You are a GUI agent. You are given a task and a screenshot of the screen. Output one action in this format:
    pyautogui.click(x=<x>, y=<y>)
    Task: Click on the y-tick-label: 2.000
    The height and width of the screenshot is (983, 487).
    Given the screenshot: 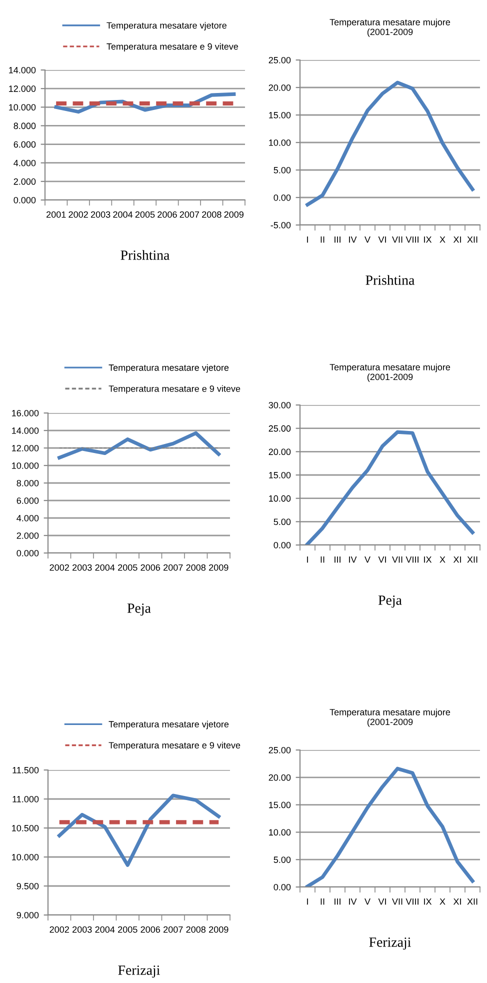 What is the action you would take?
    pyautogui.click(x=27, y=535)
    